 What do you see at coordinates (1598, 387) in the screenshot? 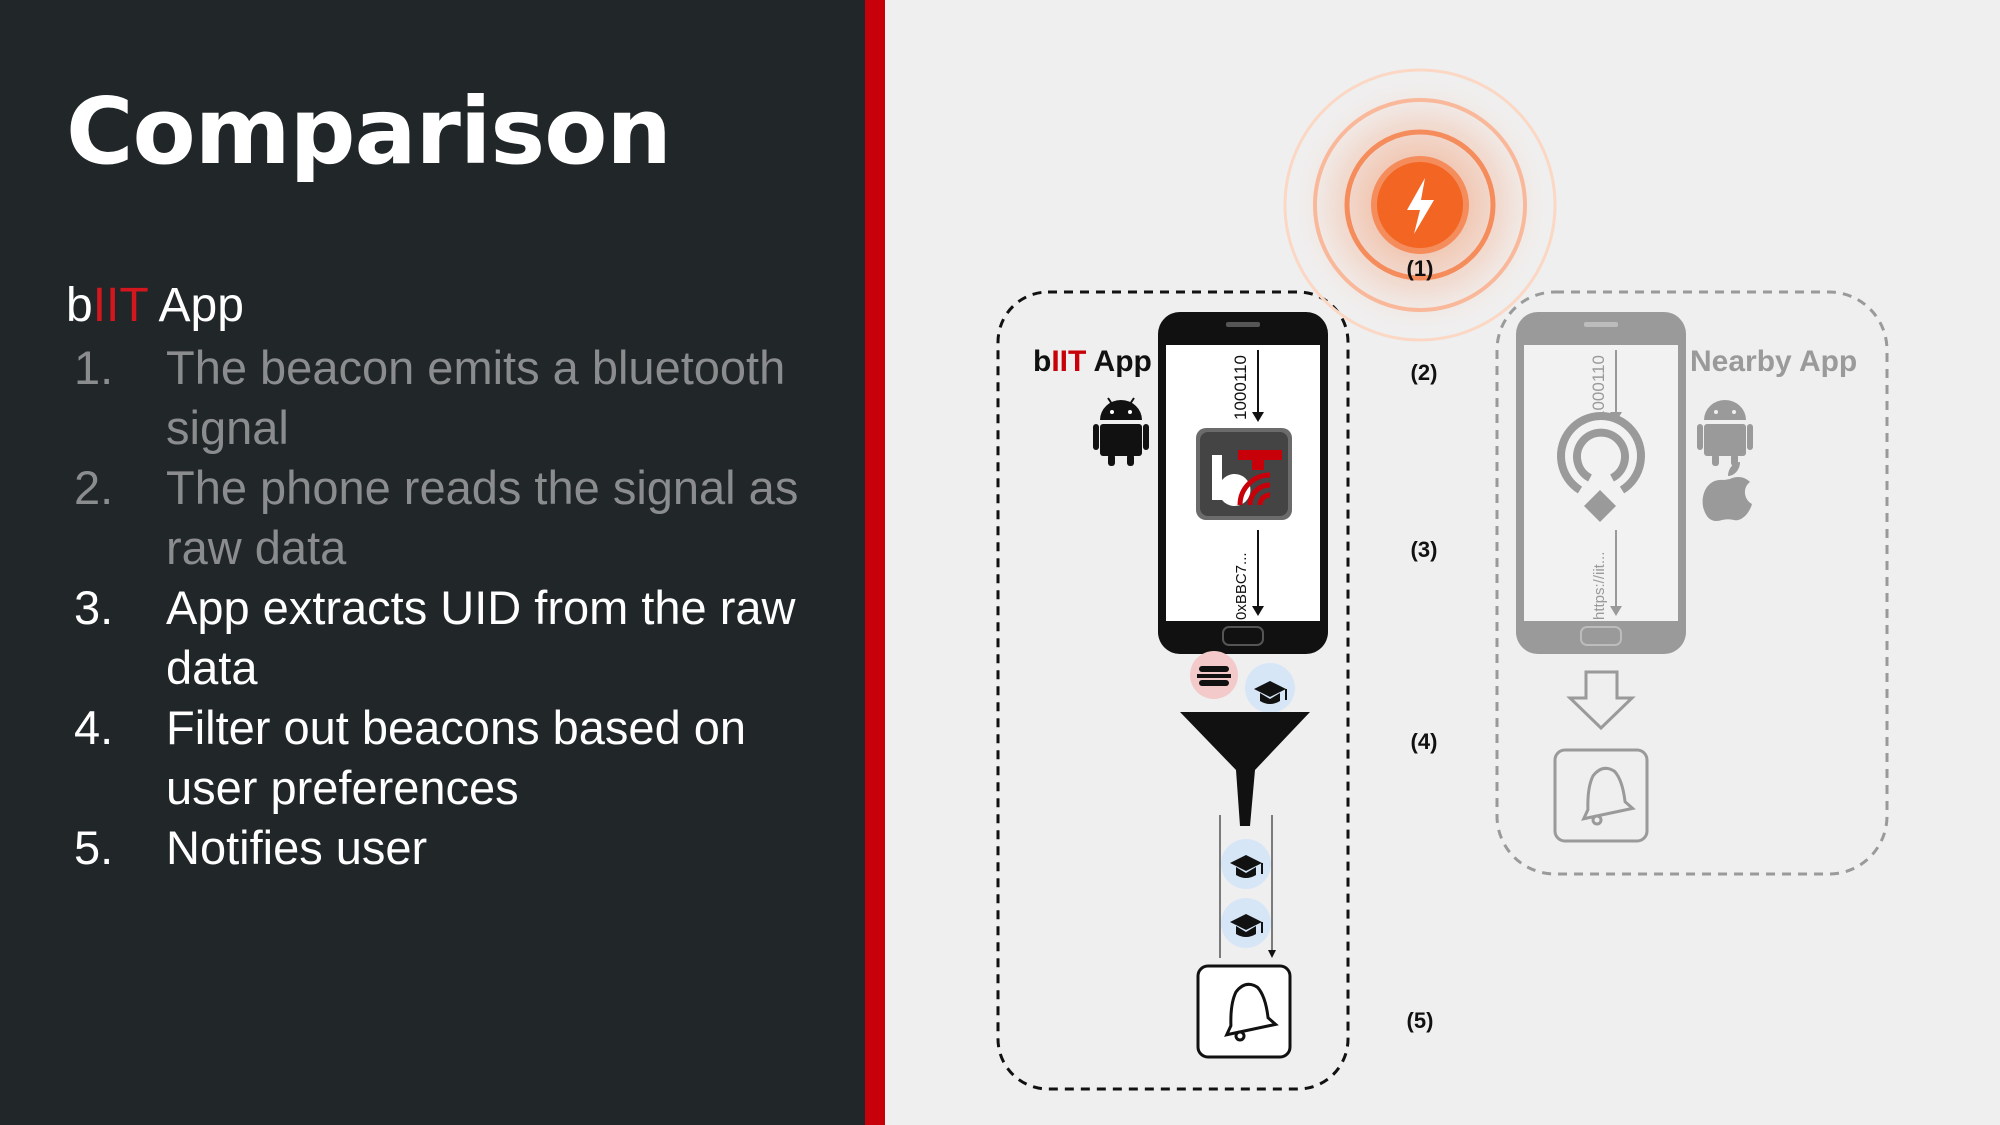
I see `nearby-raw-bits-text: 1000110` at bounding box center [1598, 387].